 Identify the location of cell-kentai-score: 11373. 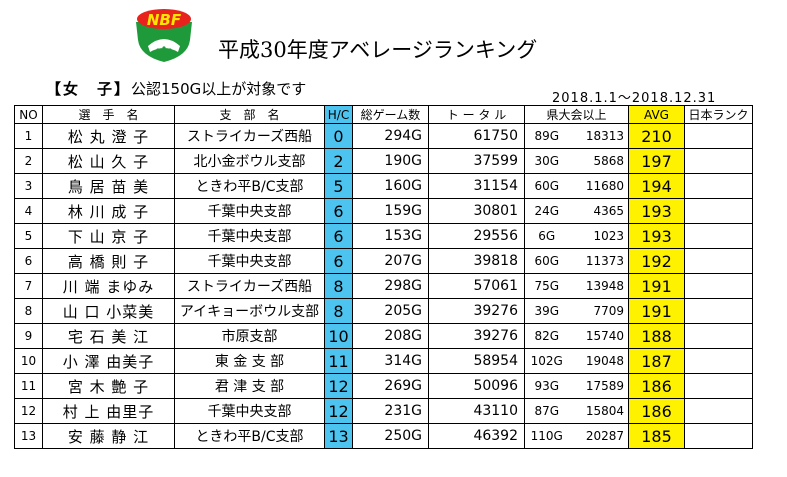
(598, 261).